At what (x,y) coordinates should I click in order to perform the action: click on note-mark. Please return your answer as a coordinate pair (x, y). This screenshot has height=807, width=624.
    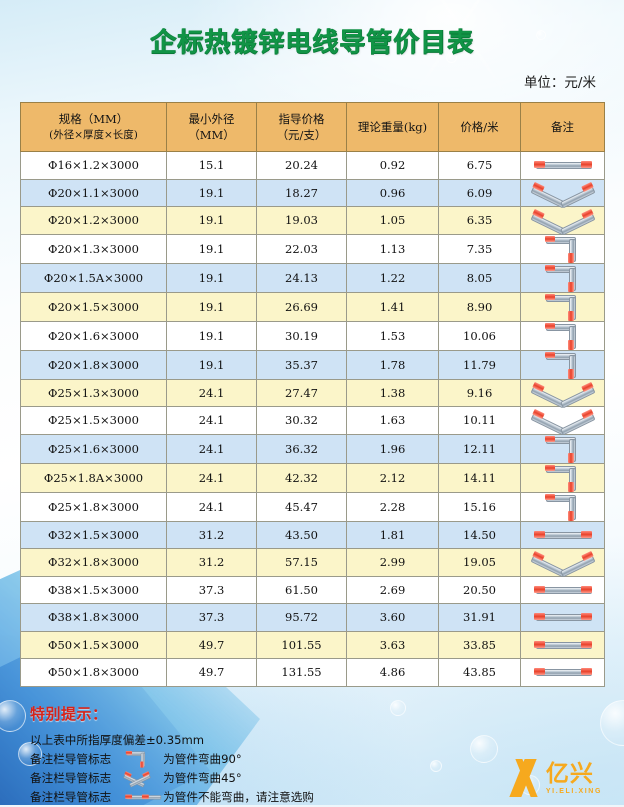
    Looking at the image, I should click on (143, 797).